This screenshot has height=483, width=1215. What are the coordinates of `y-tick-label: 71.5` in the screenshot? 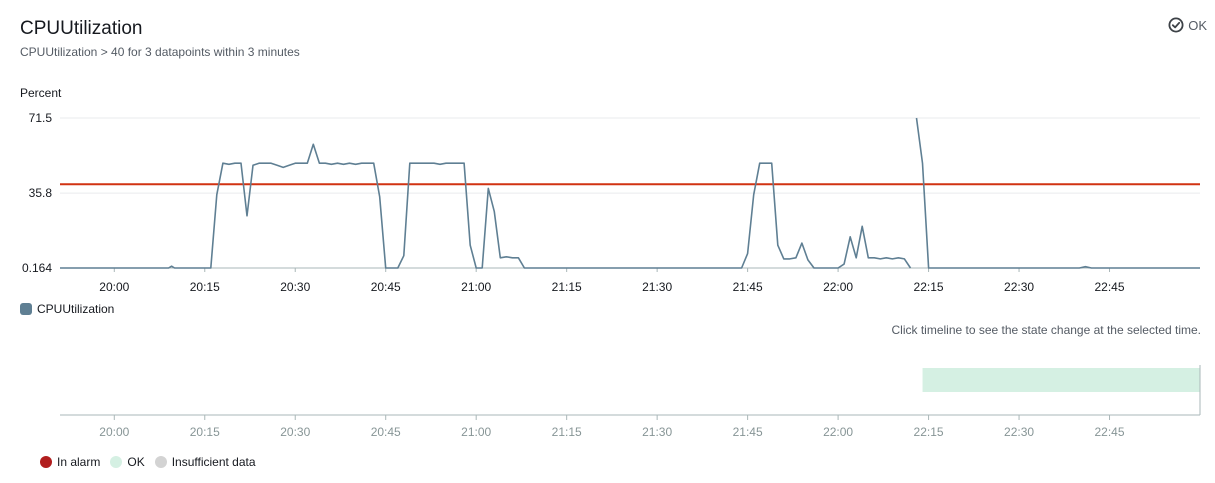 It's located at (41, 118).